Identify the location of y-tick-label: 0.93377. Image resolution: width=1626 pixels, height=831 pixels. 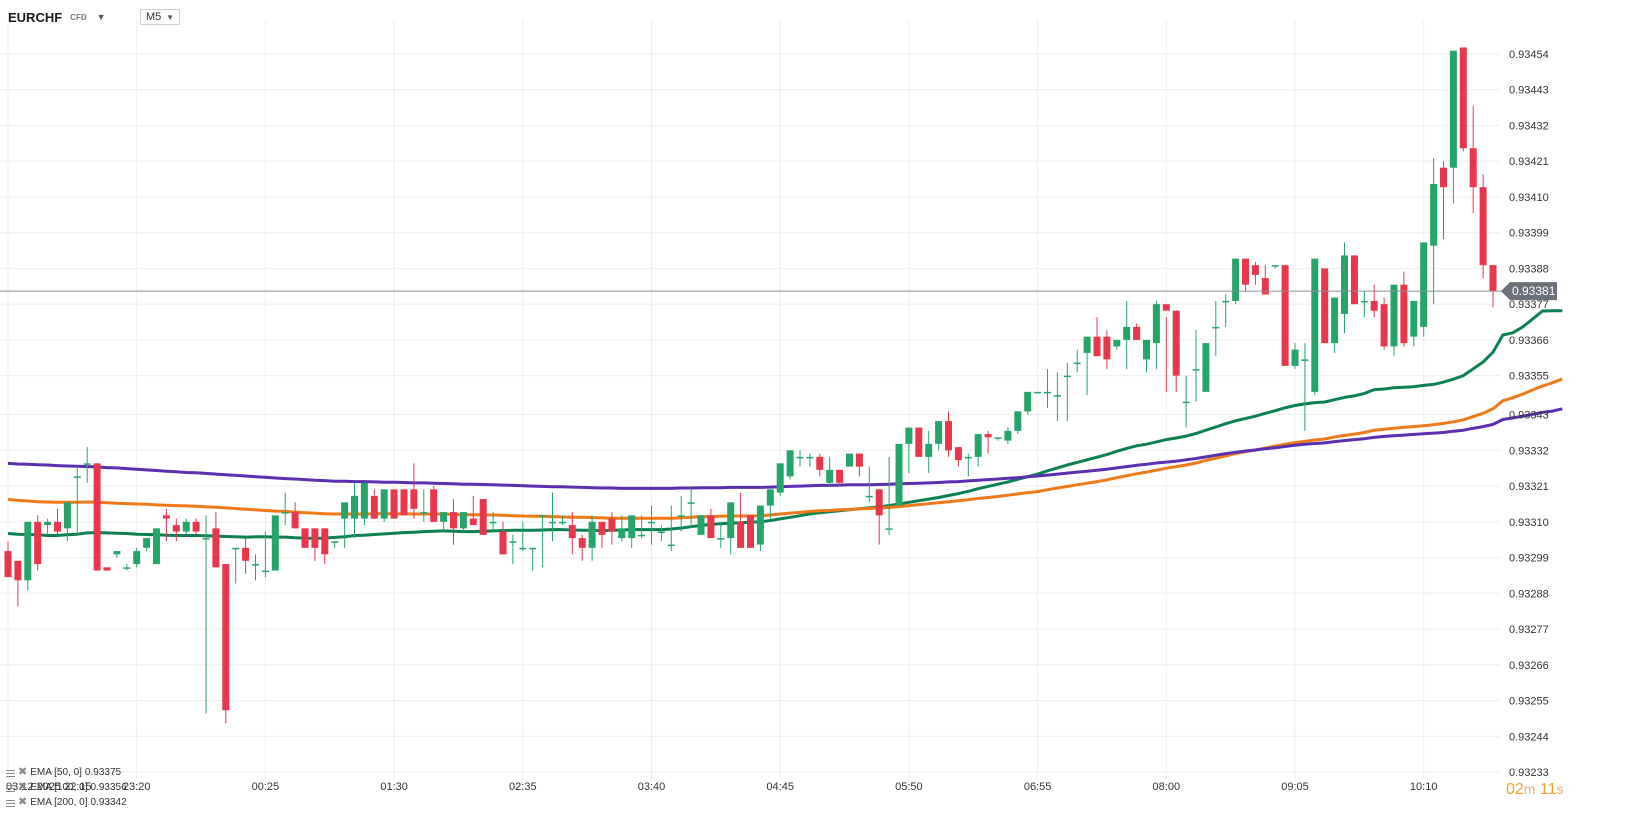
(1529, 305).